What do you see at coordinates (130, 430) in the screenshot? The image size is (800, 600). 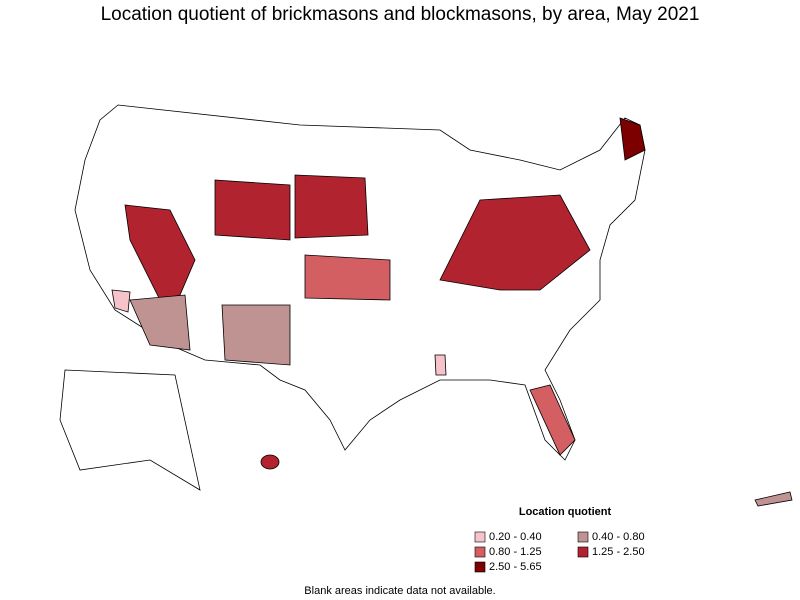 I see `alaska` at bounding box center [130, 430].